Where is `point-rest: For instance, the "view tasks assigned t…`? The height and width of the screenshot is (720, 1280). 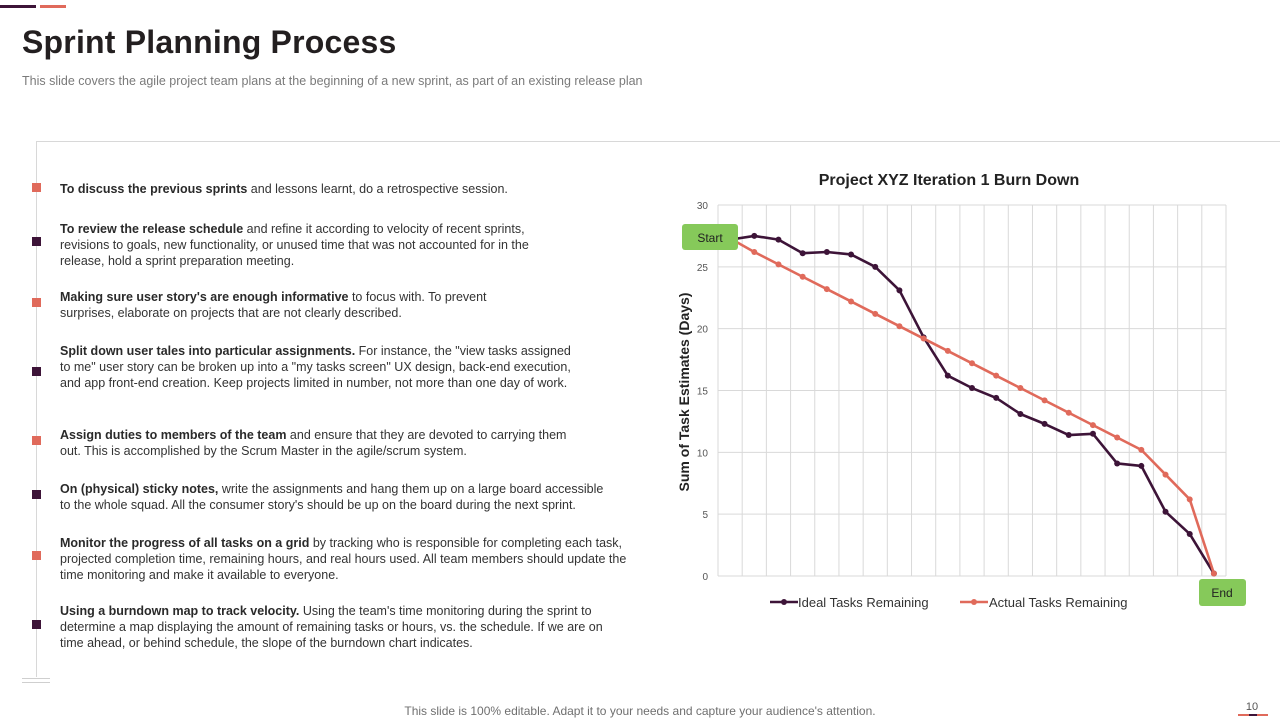
point-rest: For instance, the "view tasks assigned t… is located at coordinates (315, 367).